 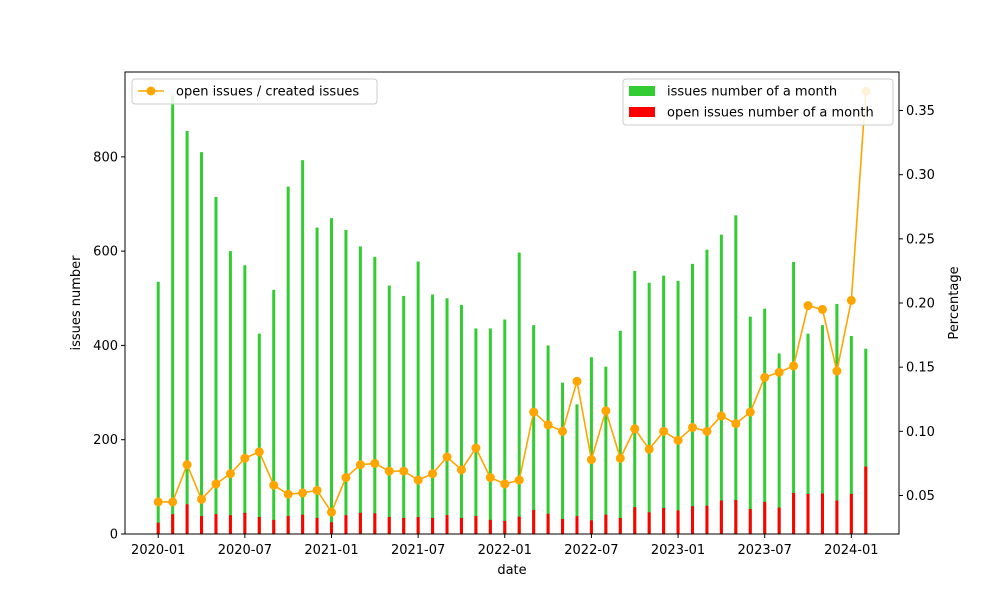 What do you see at coordinates (109, 346) in the screenshot?
I see `y-axis-left: 0 200 400 600 800` at bounding box center [109, 346].